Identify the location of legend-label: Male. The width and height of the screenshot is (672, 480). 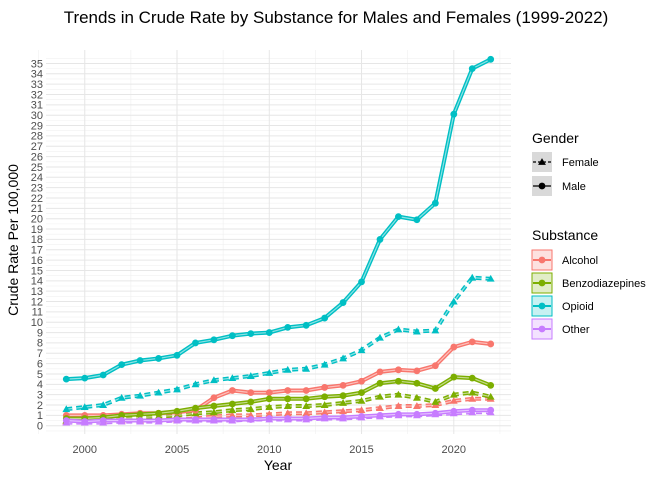
(574, 187).